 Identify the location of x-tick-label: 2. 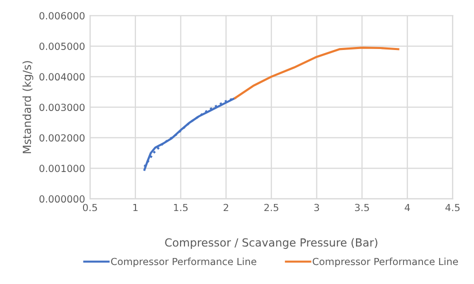
(226, 208).